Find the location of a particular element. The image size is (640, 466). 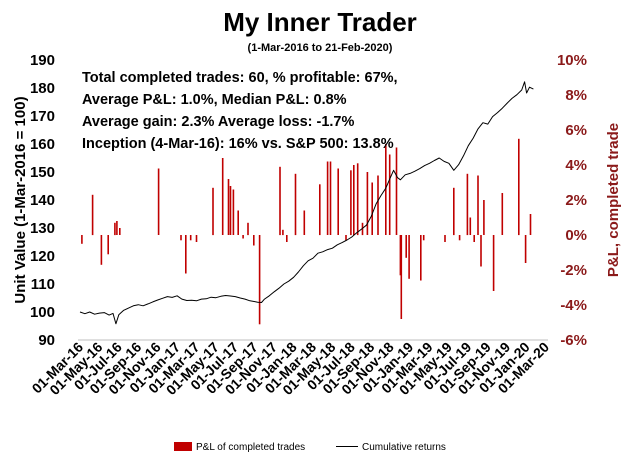

right-axis-tick-label: 8% is located at coordinates (576, 95).